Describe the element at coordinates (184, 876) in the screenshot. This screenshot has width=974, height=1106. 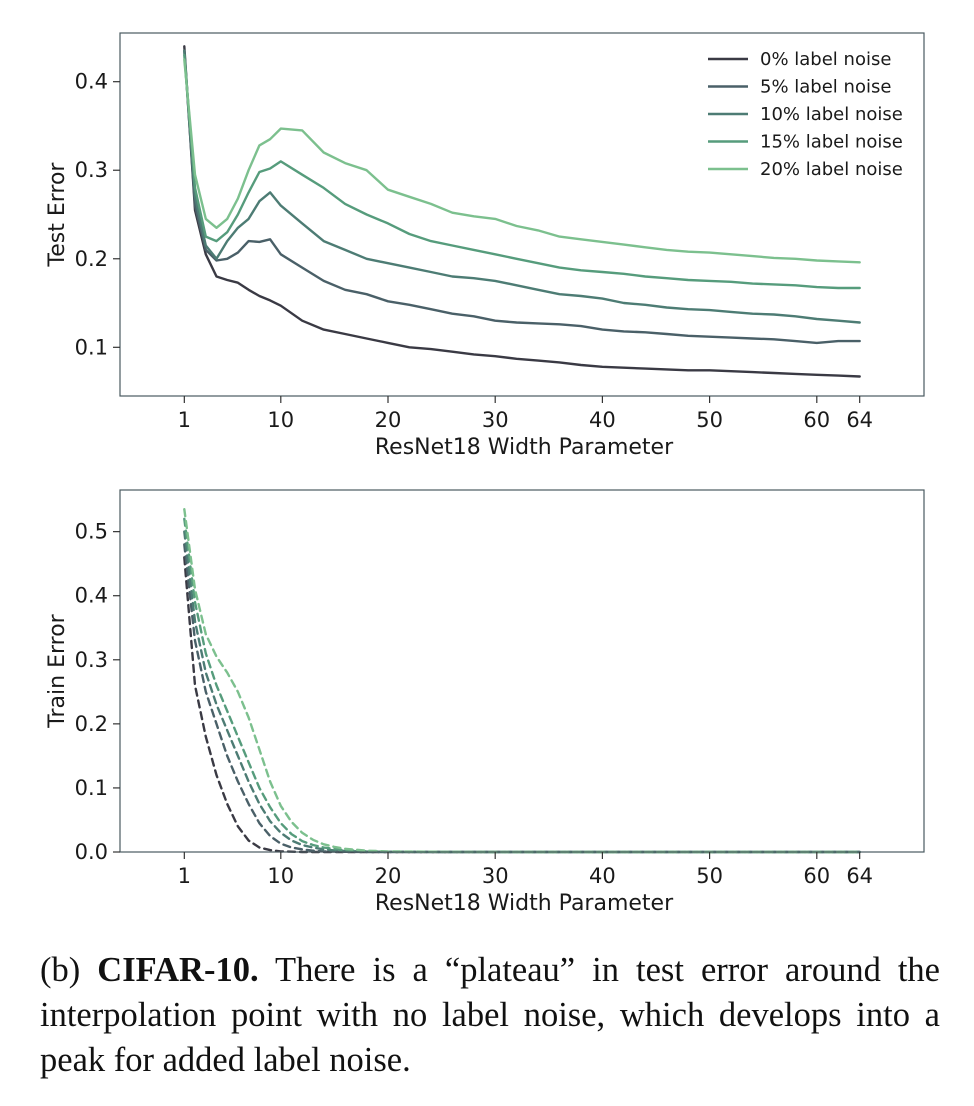
I see `train-x-tick-label-0: 1` at that location.